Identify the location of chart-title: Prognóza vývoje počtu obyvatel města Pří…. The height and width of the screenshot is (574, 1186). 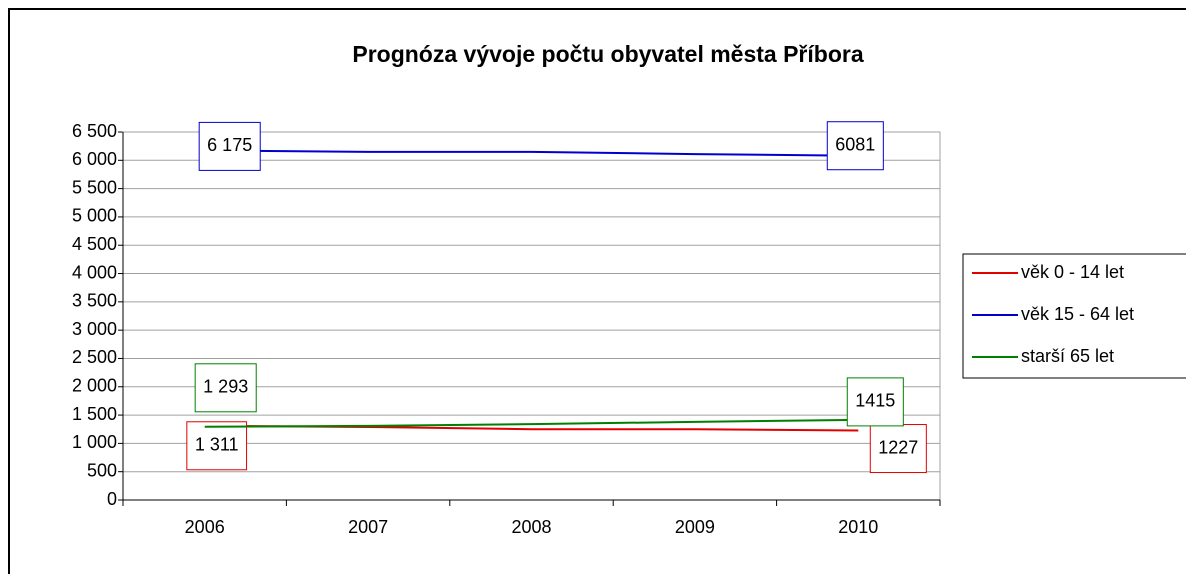
(607, 54).